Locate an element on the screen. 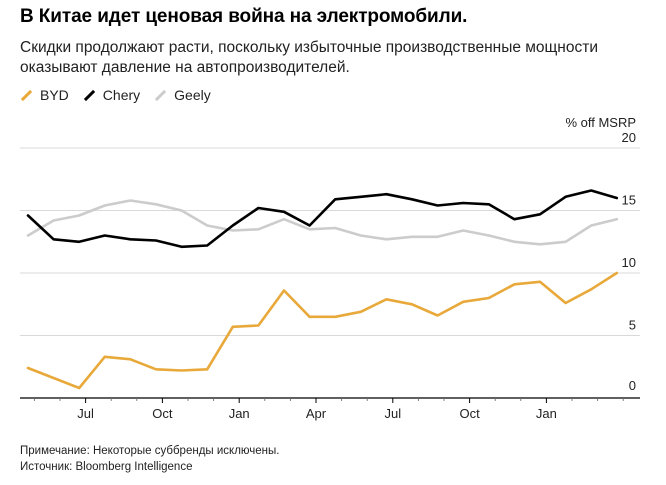 This screenshot has height=485, width=666. legend-item-geely: Geely is located at coordinates (182, 95).